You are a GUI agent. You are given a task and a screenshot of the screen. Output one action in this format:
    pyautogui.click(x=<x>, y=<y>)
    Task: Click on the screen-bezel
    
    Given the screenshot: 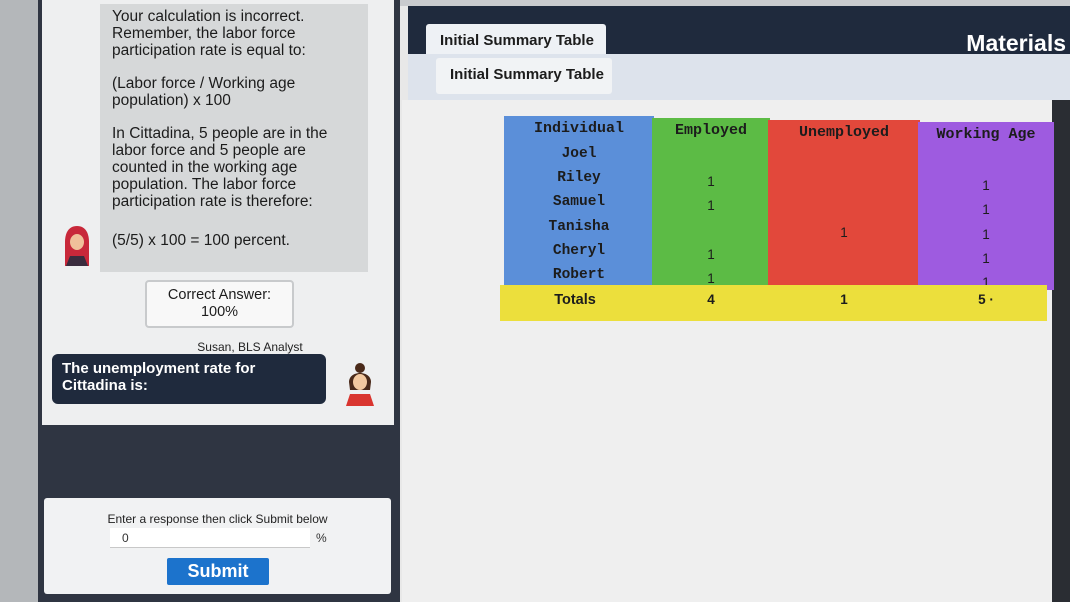 What is the action you would take?
    pyautogui.click(x=1061, y=351)
    